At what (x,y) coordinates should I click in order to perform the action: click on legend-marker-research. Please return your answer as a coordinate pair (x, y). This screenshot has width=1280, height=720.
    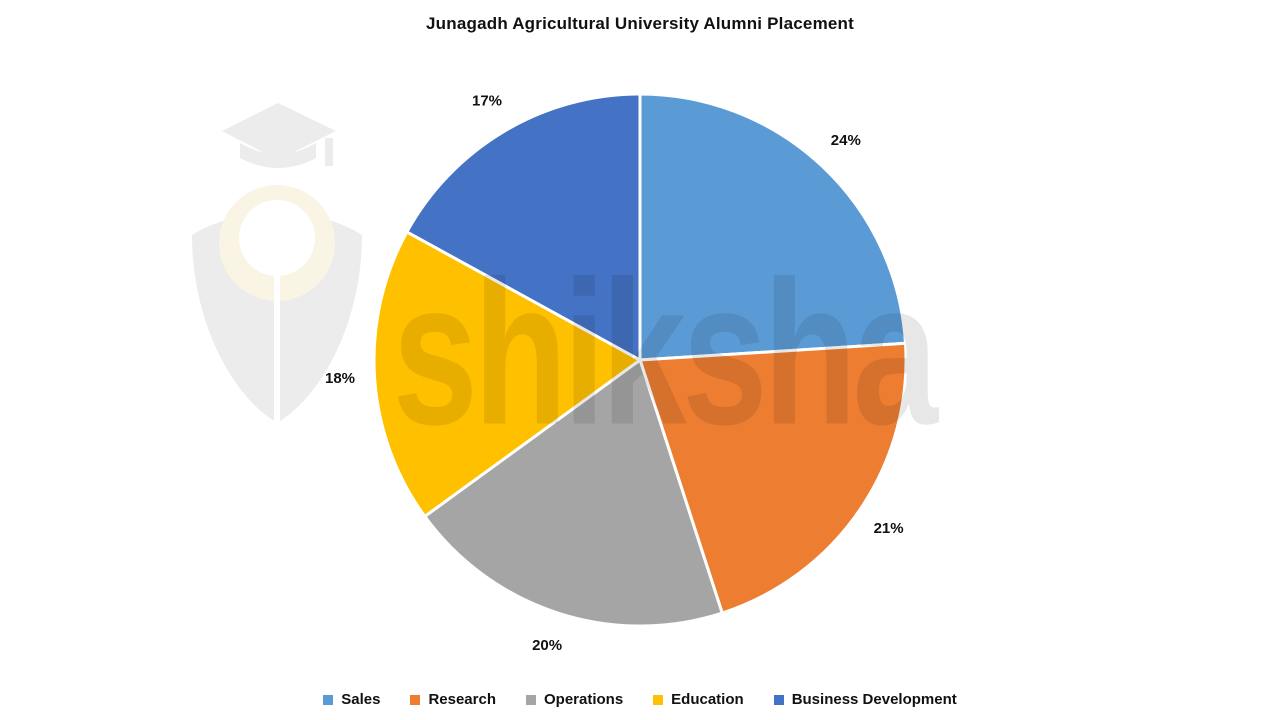
    Looking at the image, I should click on (415, 699).